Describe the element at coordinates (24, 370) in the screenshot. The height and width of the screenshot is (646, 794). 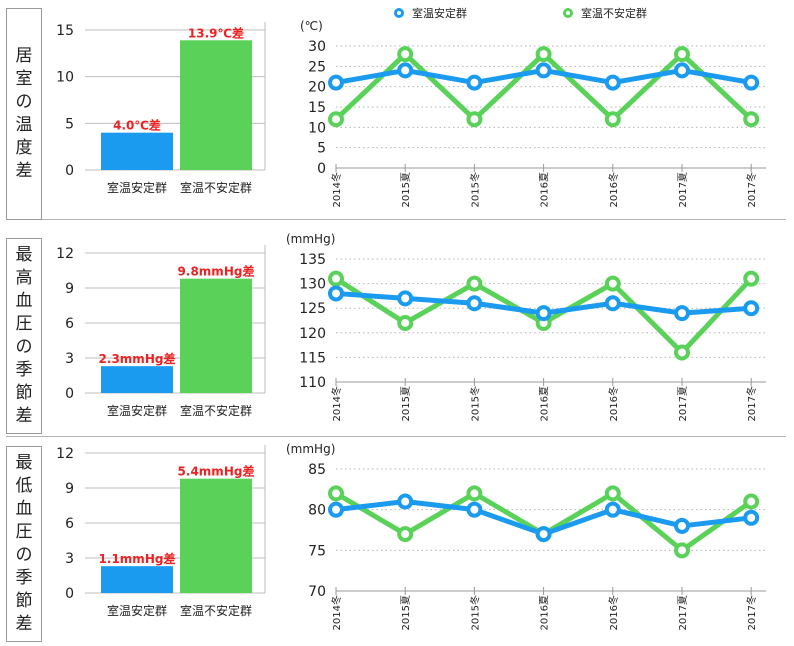
I see `row-label-char: 季` at that location.